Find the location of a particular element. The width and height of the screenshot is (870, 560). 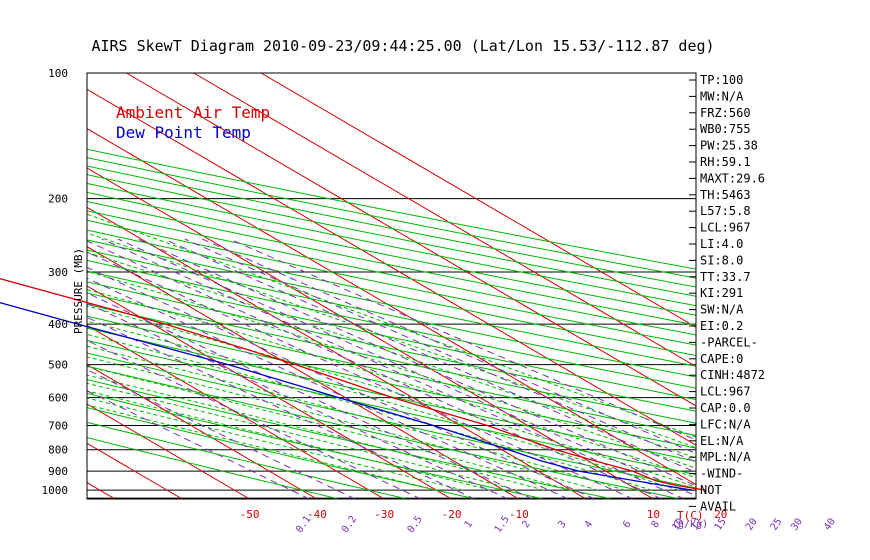

bottom-temp-tick-label: -50 is located at coordinates (250, 514).